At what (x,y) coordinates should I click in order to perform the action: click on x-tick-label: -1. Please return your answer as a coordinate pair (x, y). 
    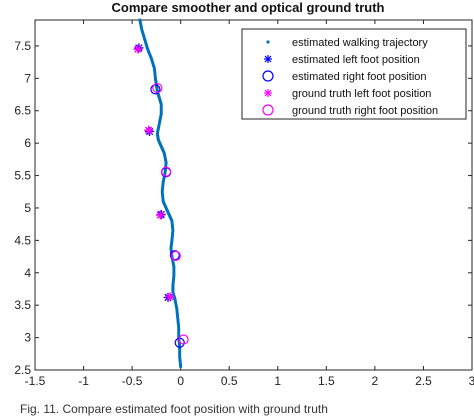
    Looking at the image, I should click on (83, 381).